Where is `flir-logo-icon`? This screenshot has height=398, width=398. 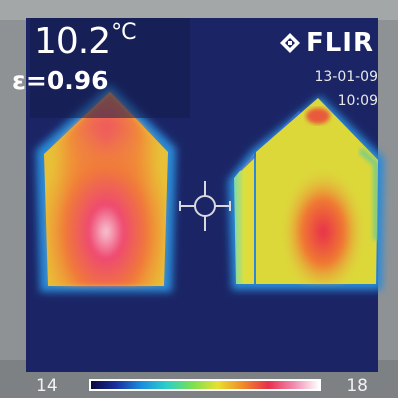
flir-logo-icon is located at coordinates (289, 43).